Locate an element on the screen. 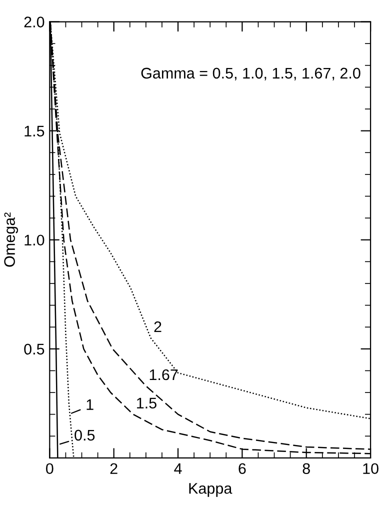 Image resolution: width=382 pixels, height=506 pixels. annotation: 1 is located at coordinates (90, 404).